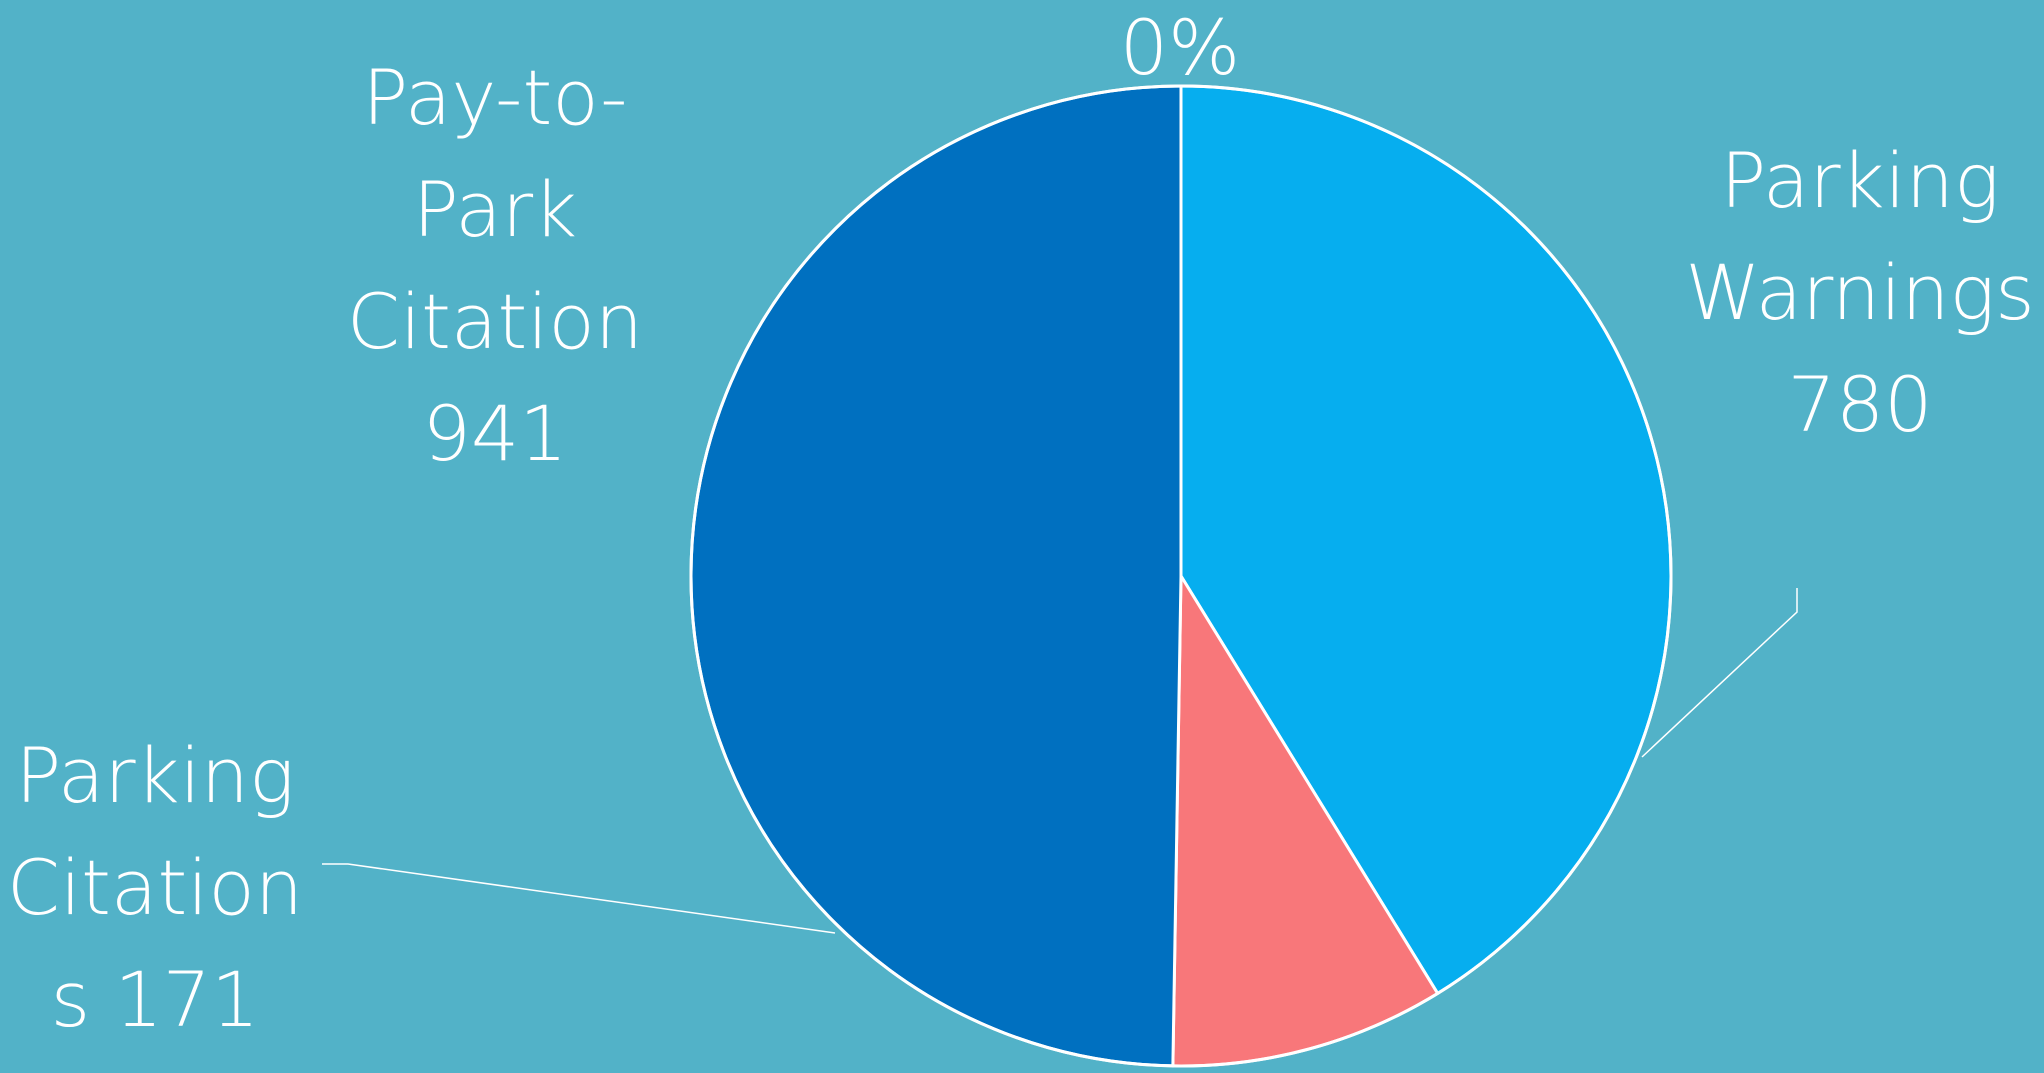 Image resolution: width=2044 pixels, height=1073 pixels. Describe the element at coordinates (1719, 673) in the screenshot. I see `leader-line-parking-warnings` at that location.